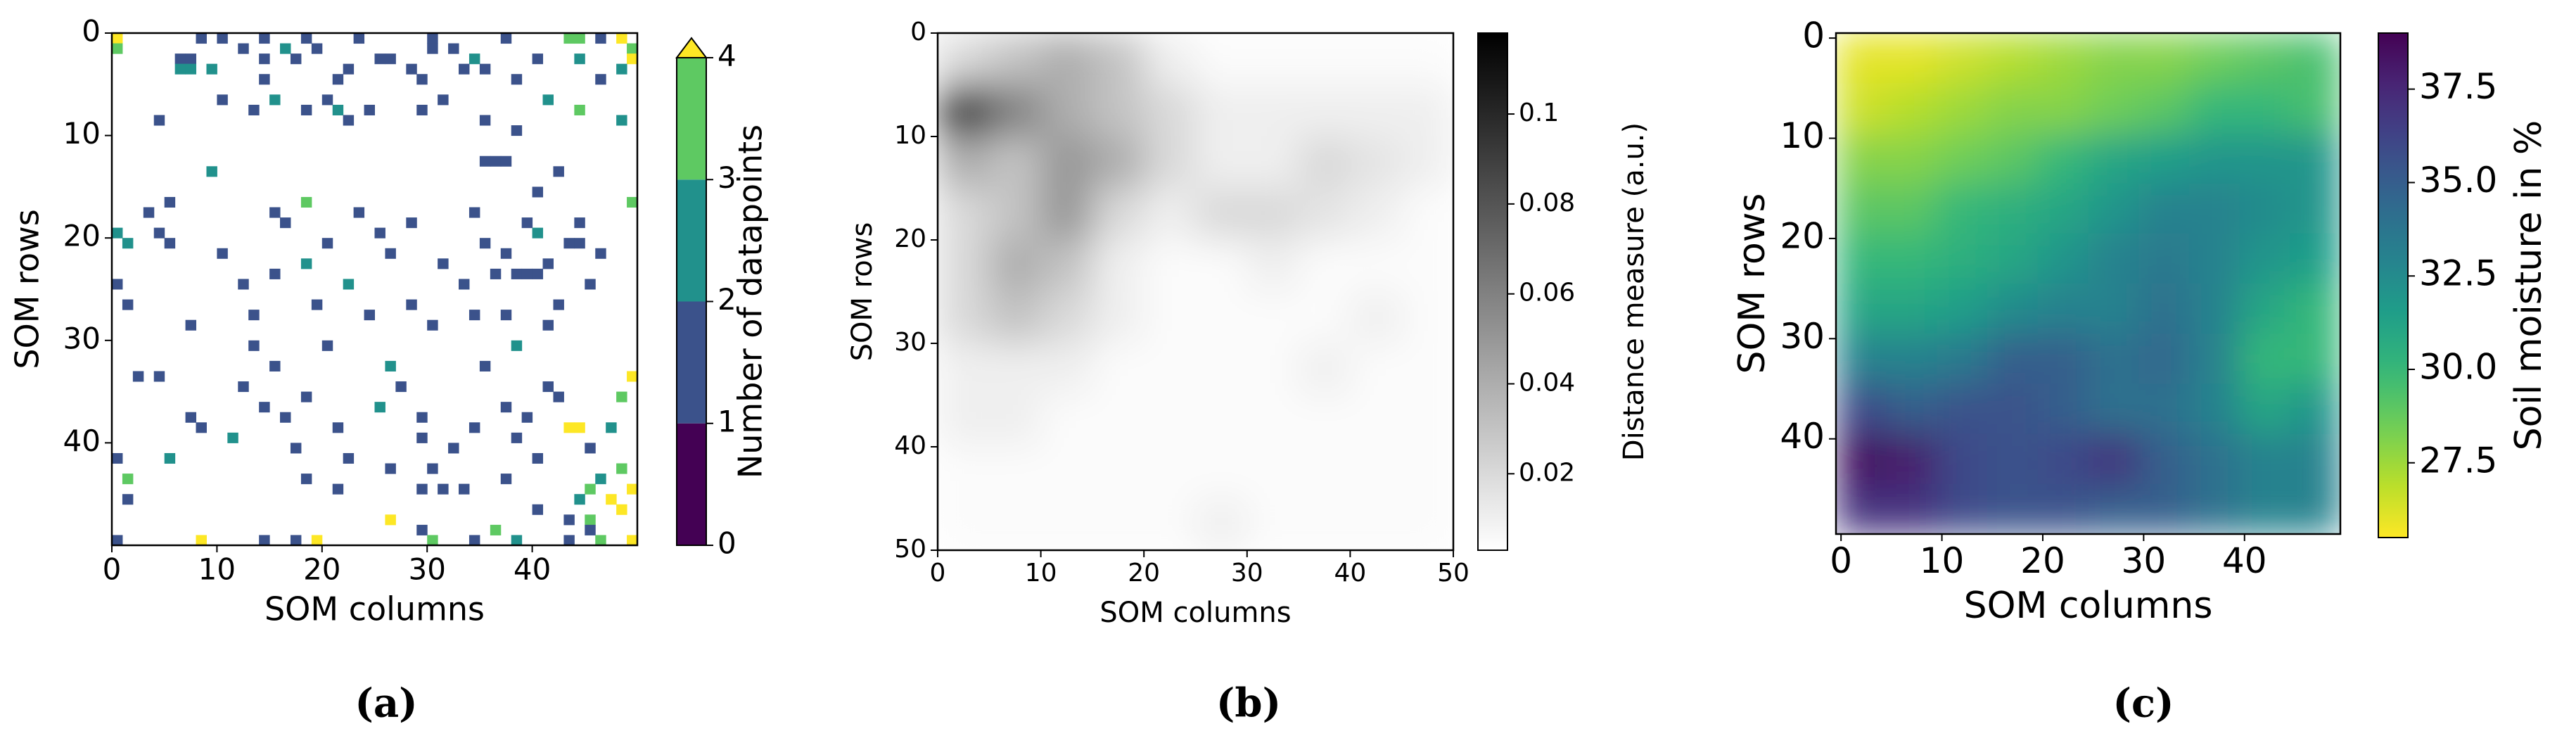 The width and height of the screenshot is (2576, 743). I want to click on caption: (b), so click(1248, 703).